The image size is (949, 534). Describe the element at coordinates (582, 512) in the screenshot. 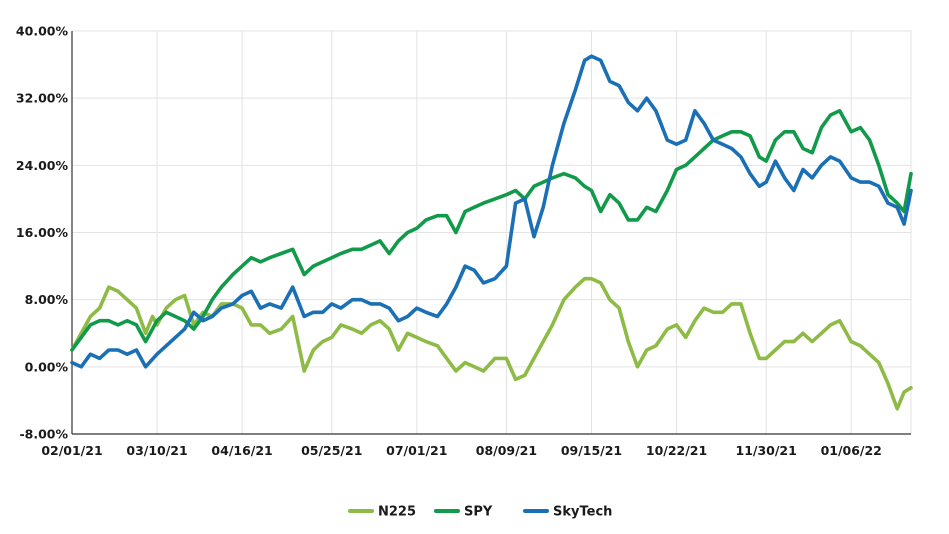

I see `legend-label-skytech: SkyTech` at that location.